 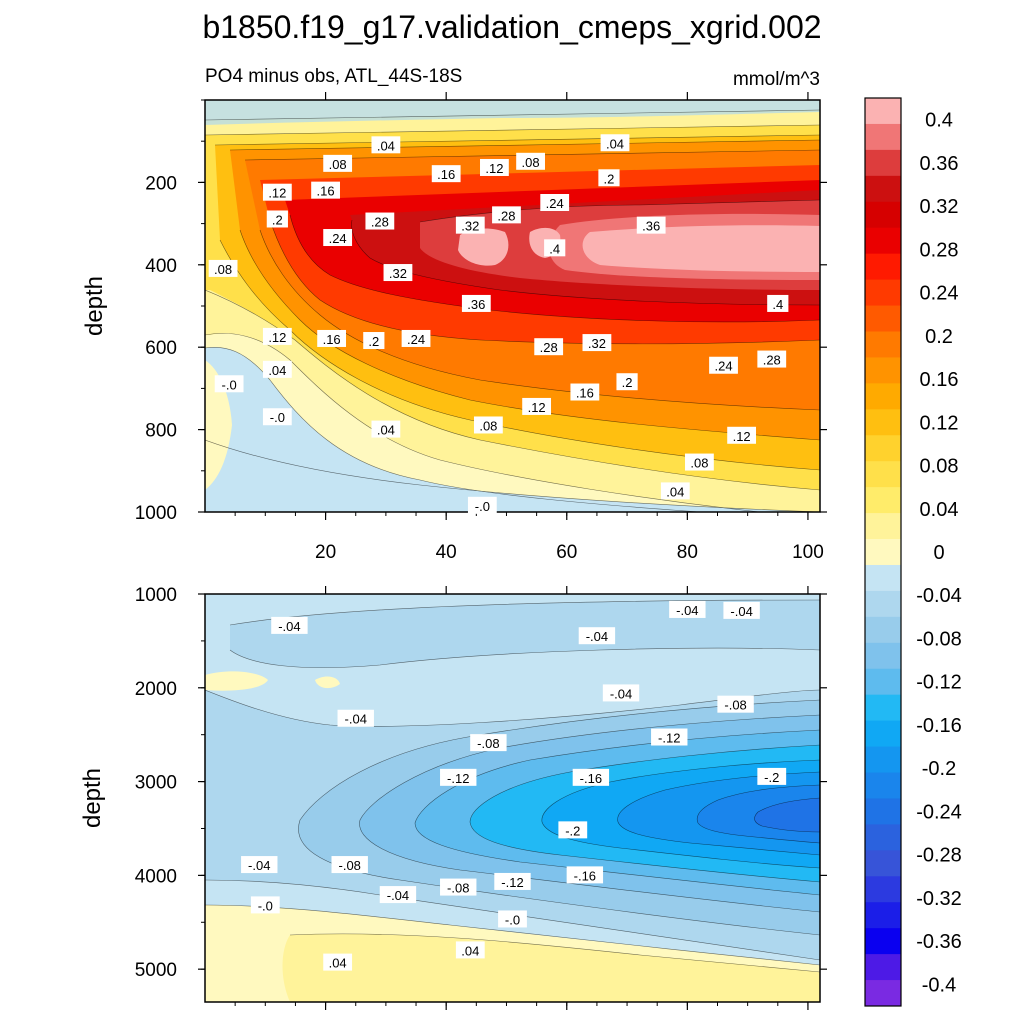 What do you see at coordinates (939, 639) in the screenshot?
I see `colorbar-label: -0.08` at bounding box center [939, 639].